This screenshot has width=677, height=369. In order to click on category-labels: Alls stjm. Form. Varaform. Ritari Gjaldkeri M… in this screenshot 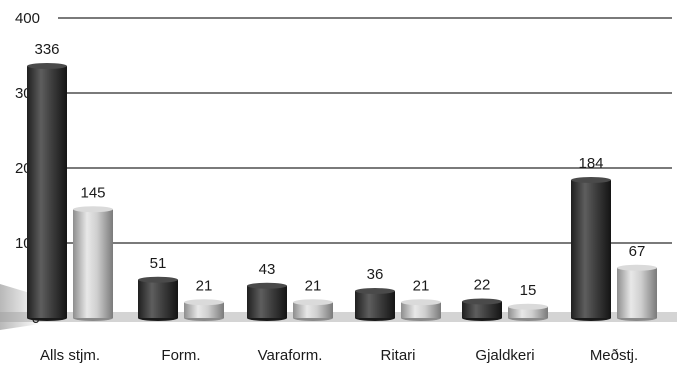, I will do `click(339, 355)`.